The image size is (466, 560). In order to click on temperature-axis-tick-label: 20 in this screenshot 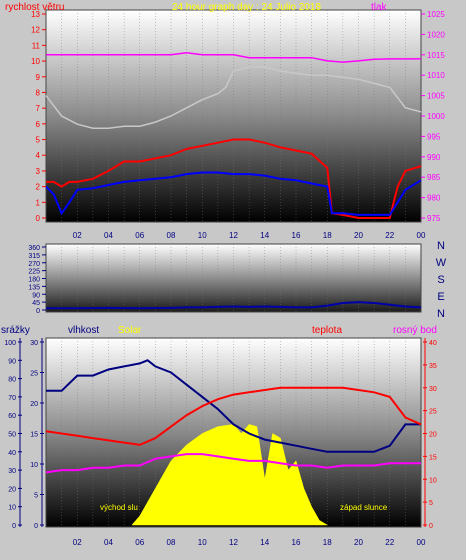, I will do `click(433, 435)`.